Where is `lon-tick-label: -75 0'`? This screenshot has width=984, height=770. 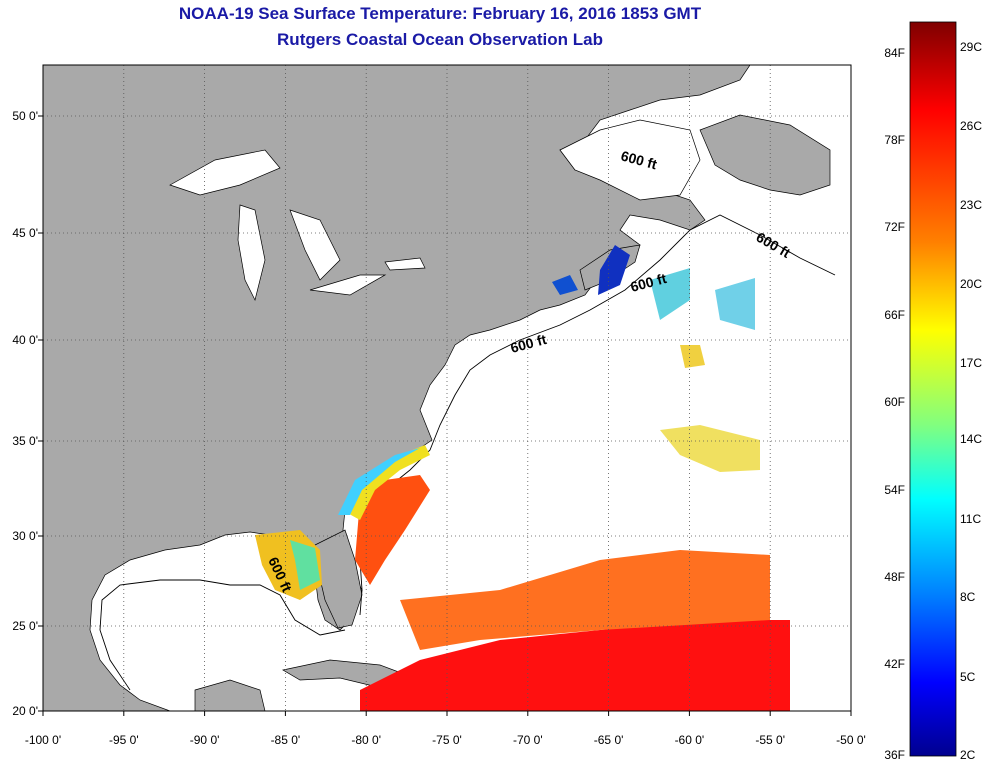 lon-tick-label: -75 0' is located at coordinates (447, 740).